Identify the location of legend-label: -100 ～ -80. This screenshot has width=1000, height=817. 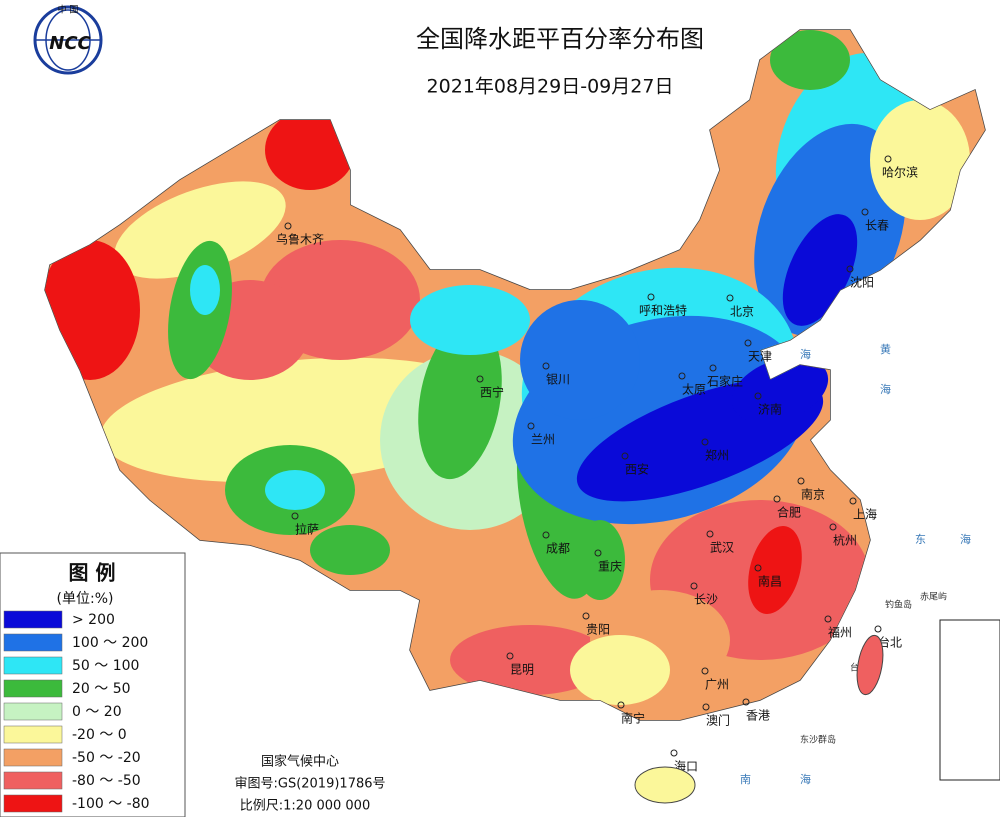
(111, 804).